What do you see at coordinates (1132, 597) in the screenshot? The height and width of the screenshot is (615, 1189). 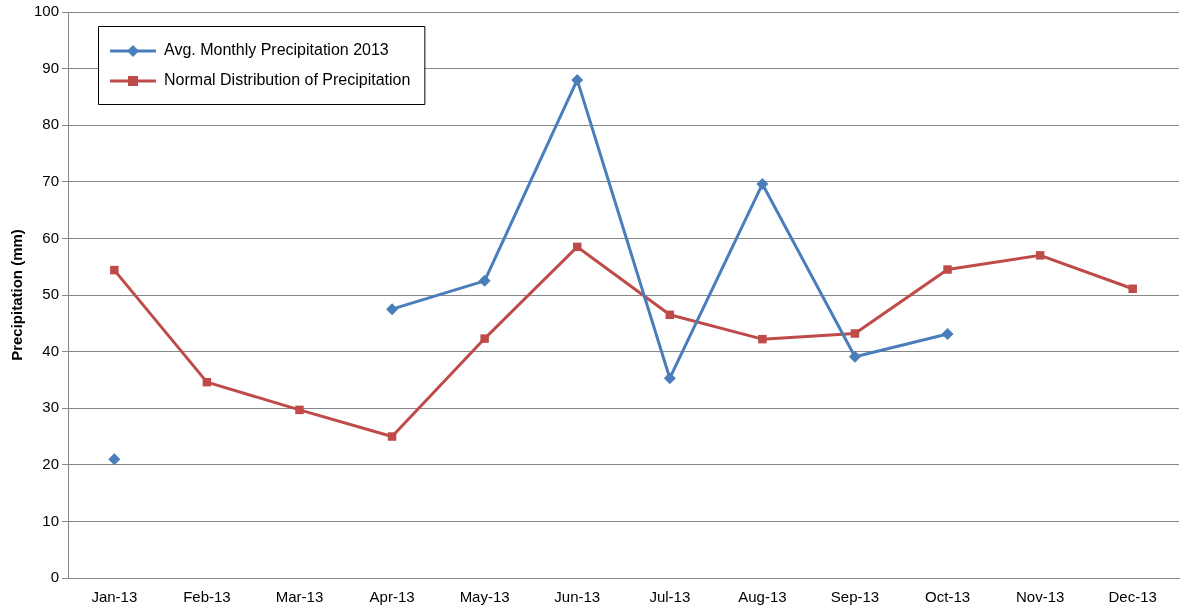 I see `x-tick-label: Dec-13` at bounding box center [1132, 597].